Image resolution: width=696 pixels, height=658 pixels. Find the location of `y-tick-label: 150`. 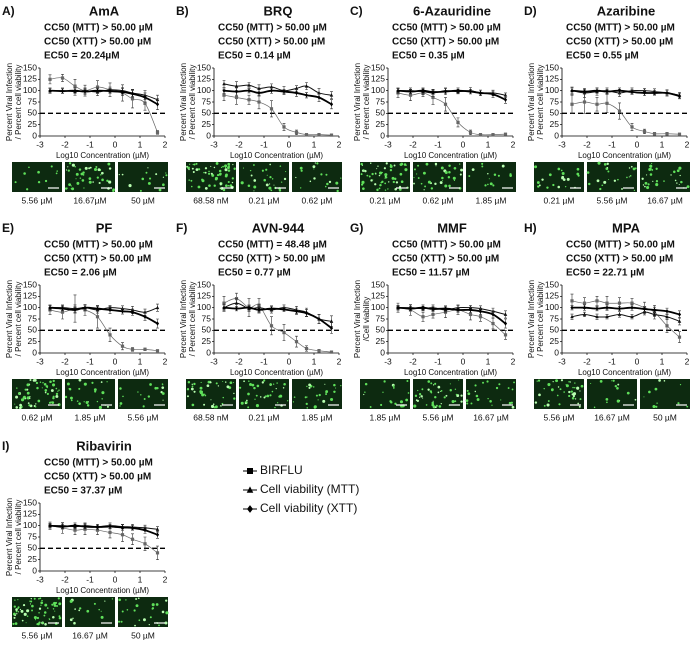

y-tick-label: 150 is located at coordinates (552, 67).